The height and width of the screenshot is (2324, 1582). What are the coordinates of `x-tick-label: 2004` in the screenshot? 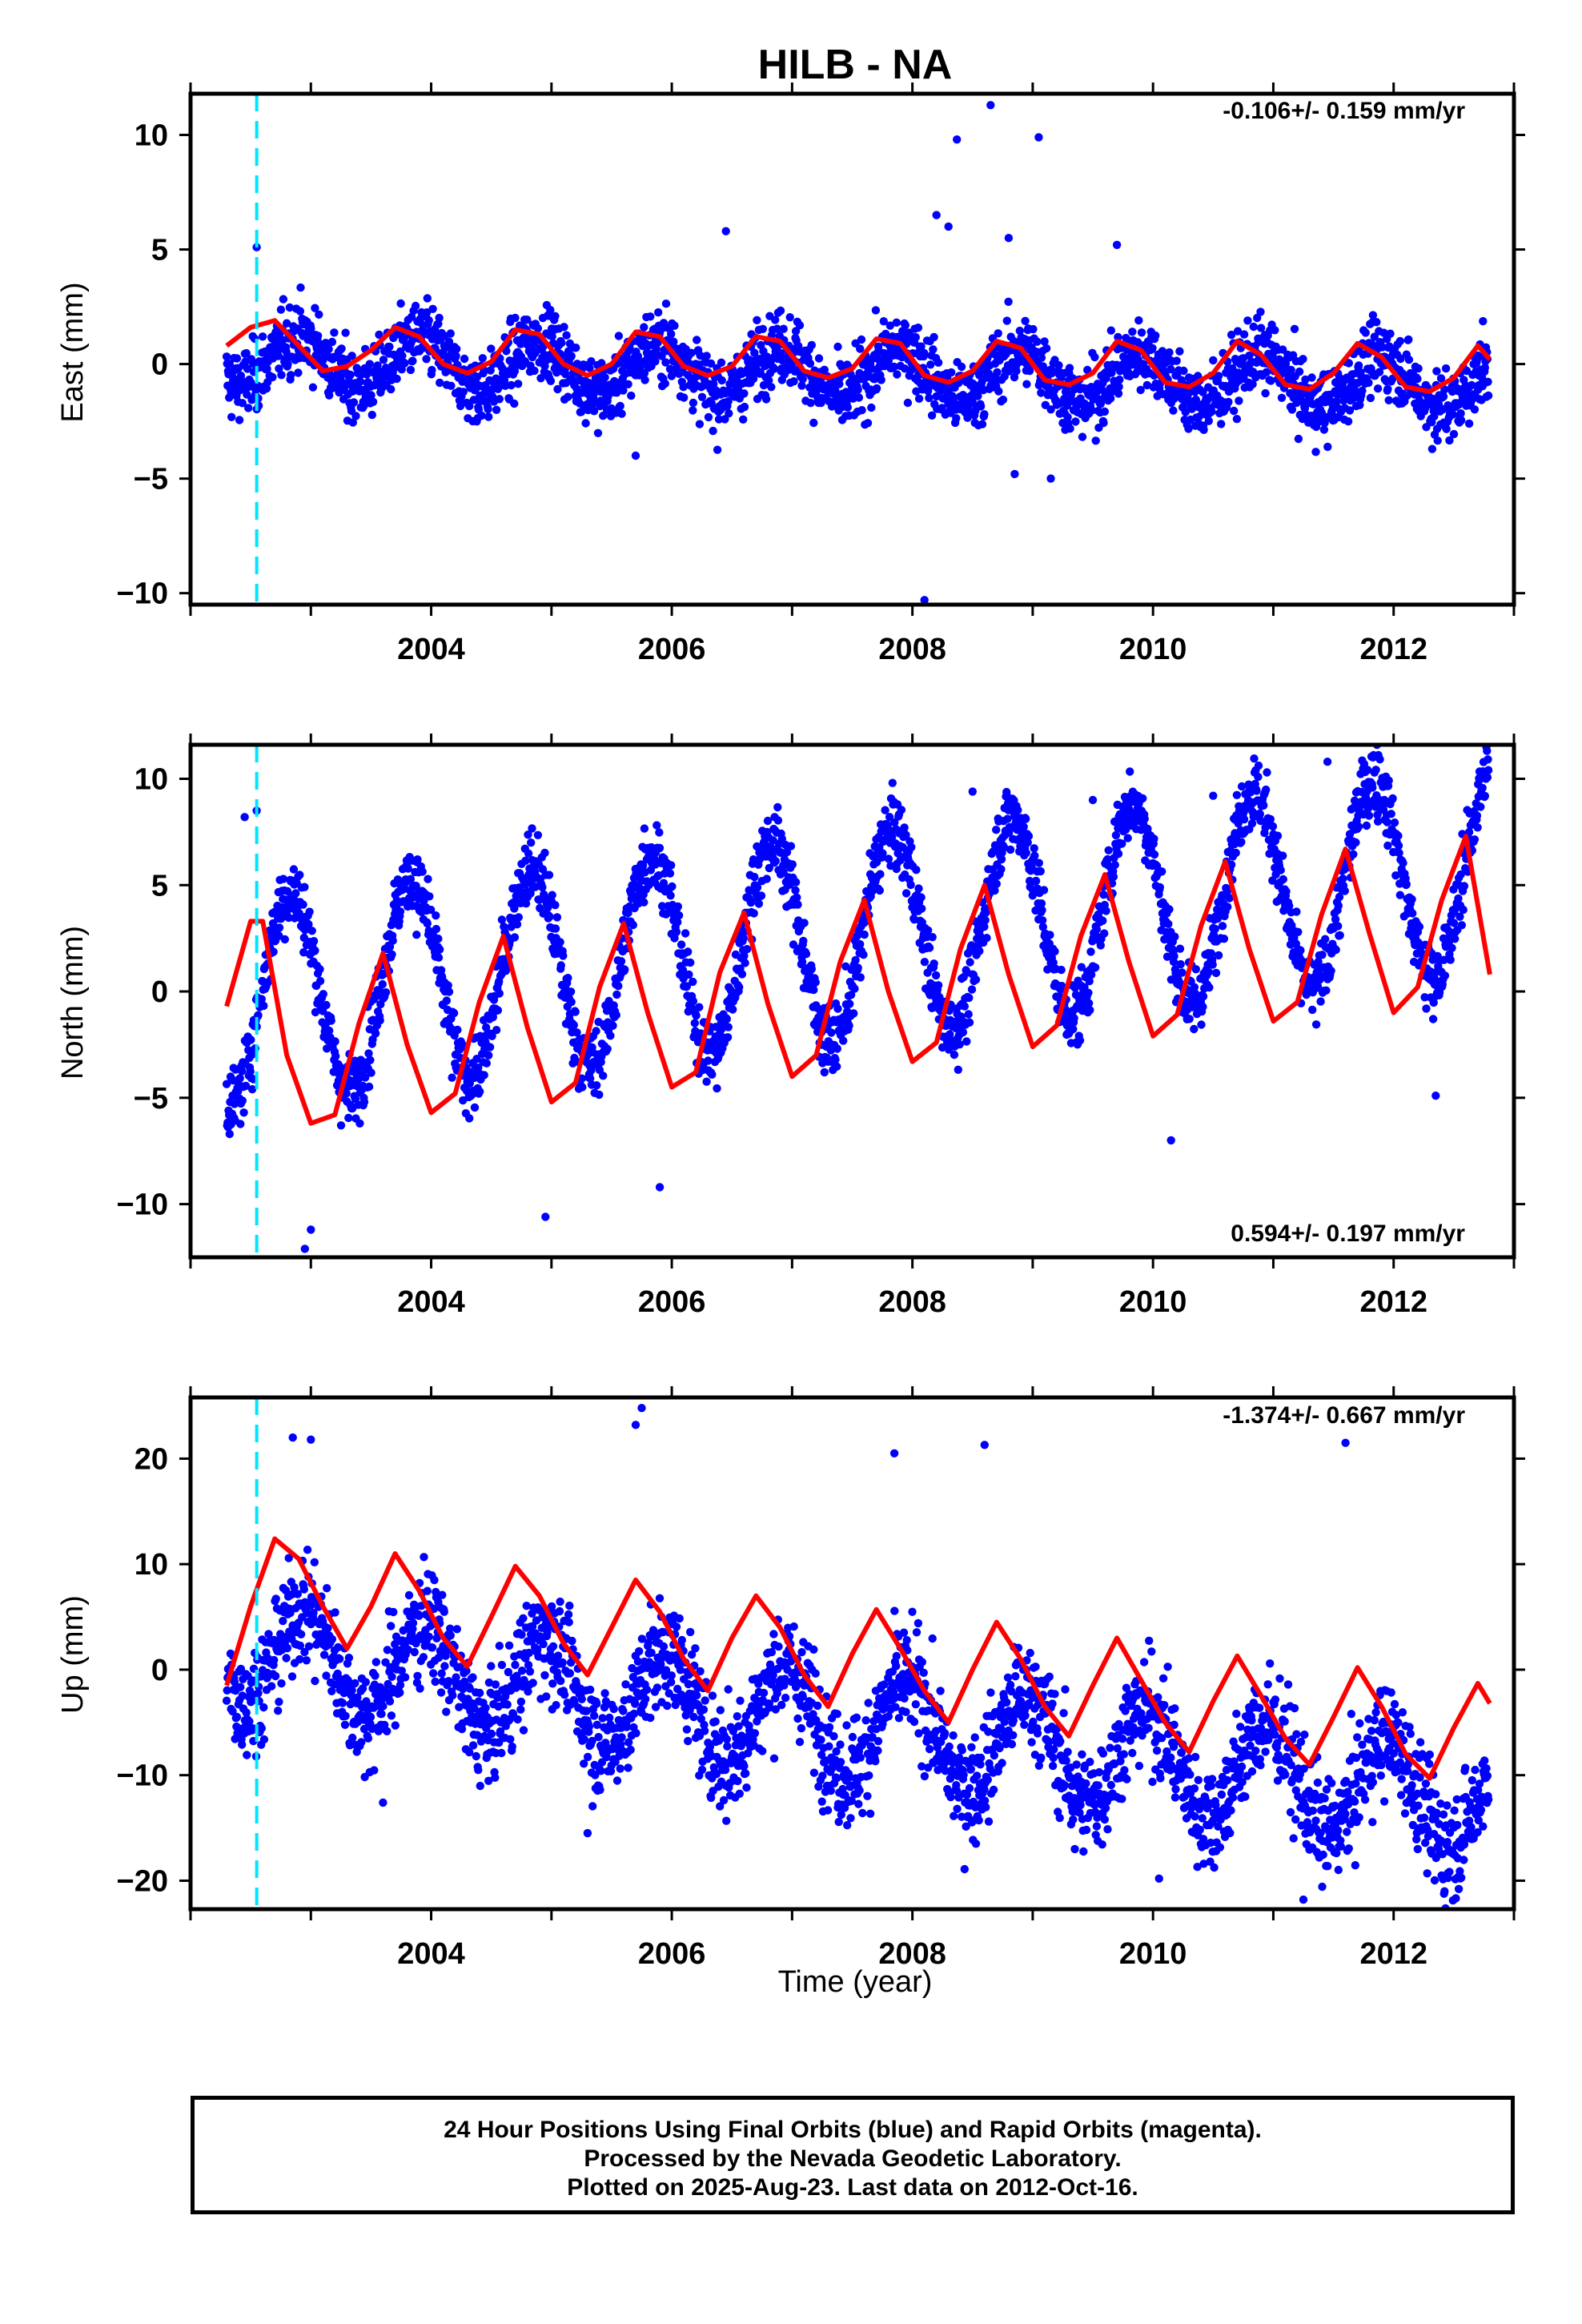 It's located at (431, 649).